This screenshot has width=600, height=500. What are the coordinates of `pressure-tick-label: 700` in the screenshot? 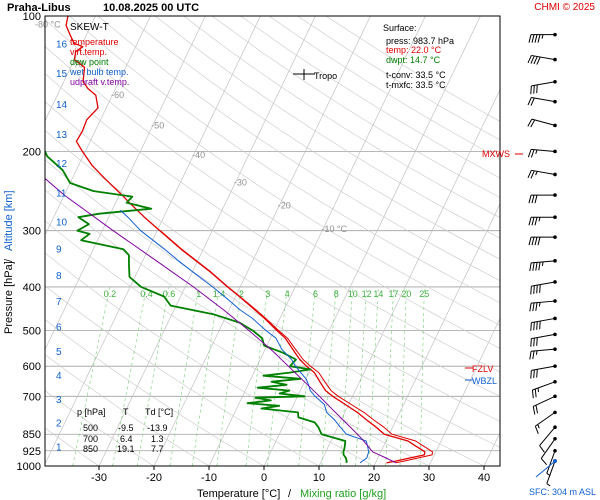 It's located at (32, 397).